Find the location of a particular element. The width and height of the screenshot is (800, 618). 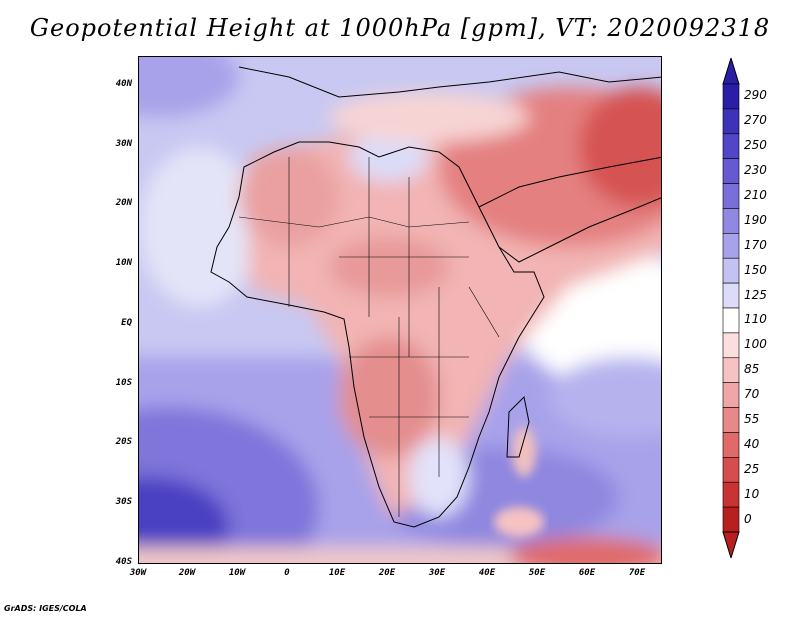

lat-label-40s: 40S is located at coordinates (123, 562).